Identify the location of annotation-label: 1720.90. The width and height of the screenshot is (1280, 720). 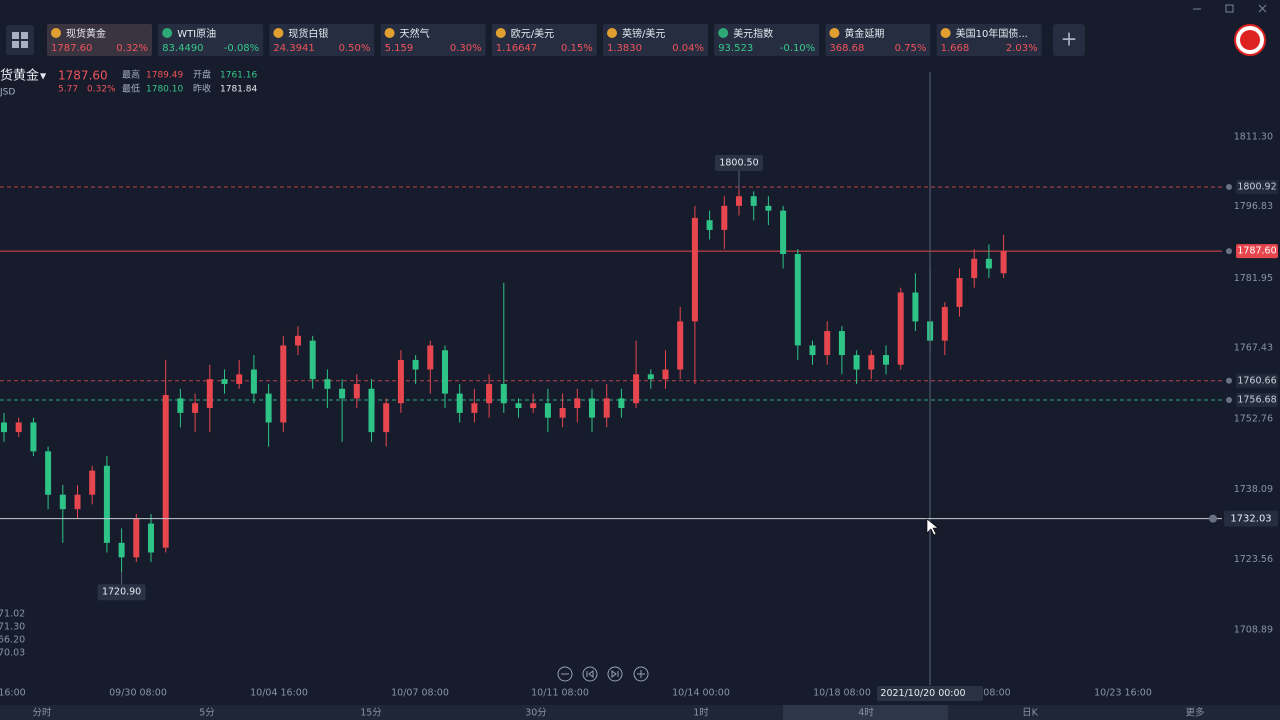
(121, 592).